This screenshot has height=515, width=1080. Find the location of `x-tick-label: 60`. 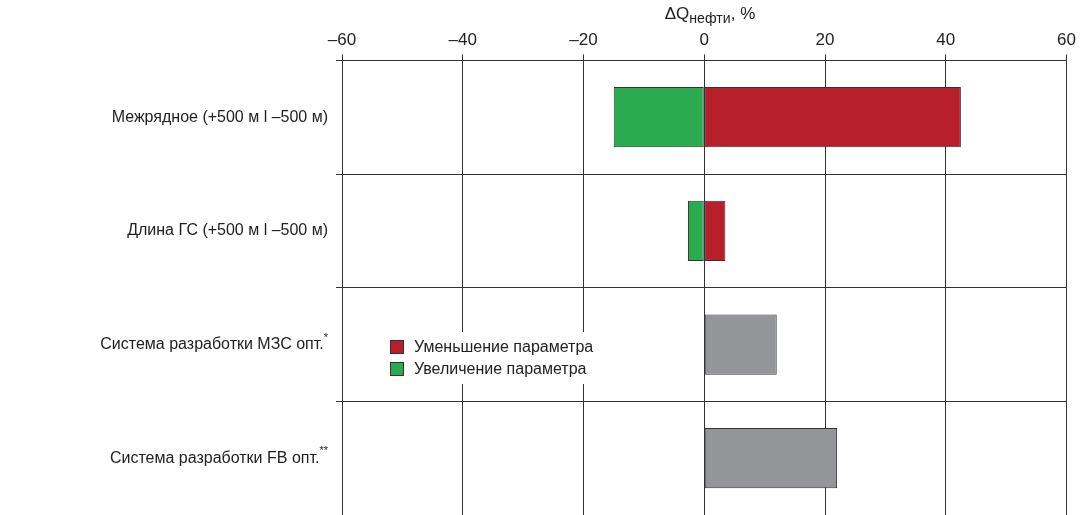

x-tick-label: 60 is located at coordinates (1067, 39).